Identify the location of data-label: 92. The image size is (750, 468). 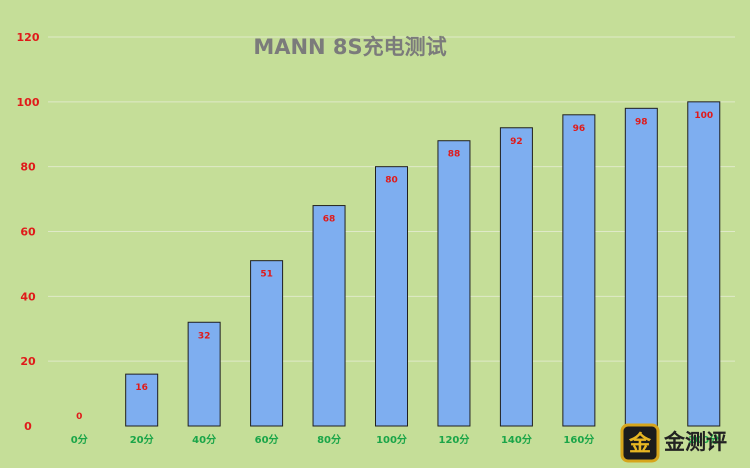
(516, 142).